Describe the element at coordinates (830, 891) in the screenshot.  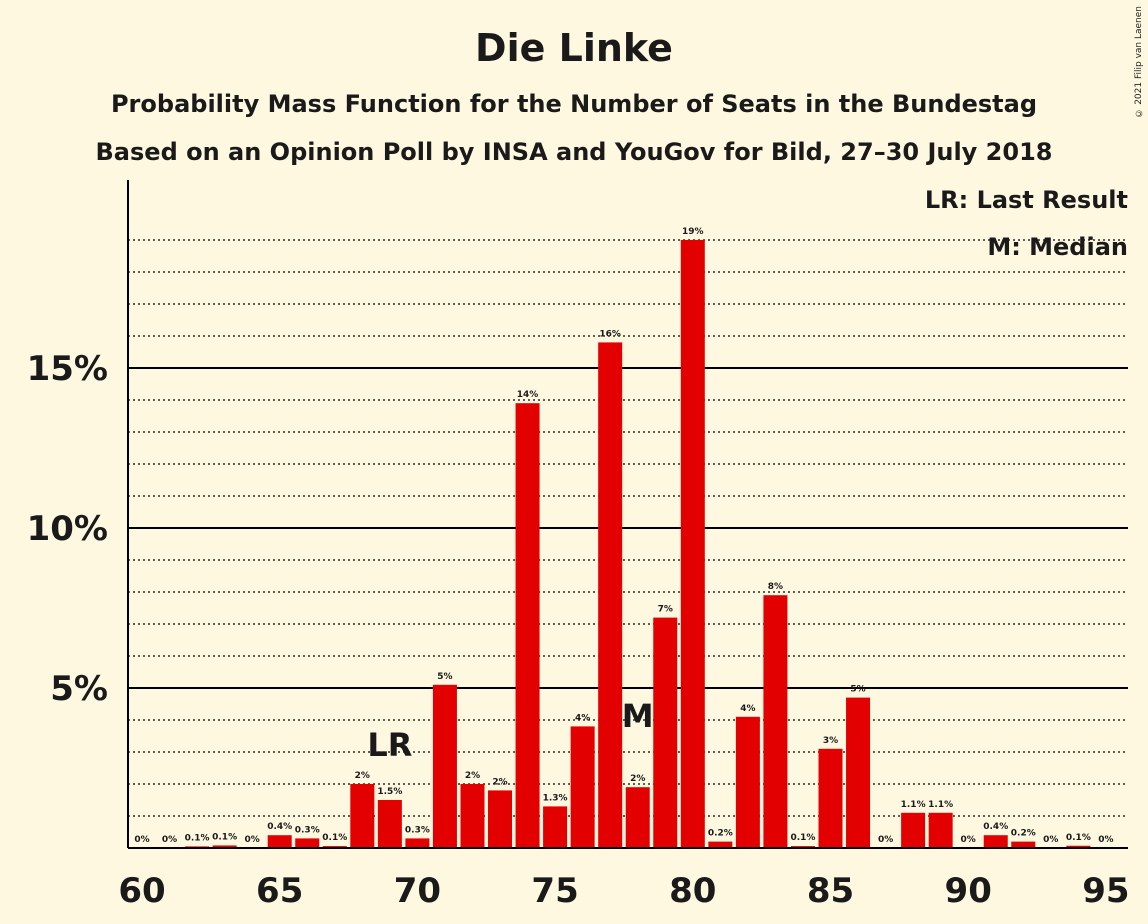
I see `x-tick-label: 85` at that location.